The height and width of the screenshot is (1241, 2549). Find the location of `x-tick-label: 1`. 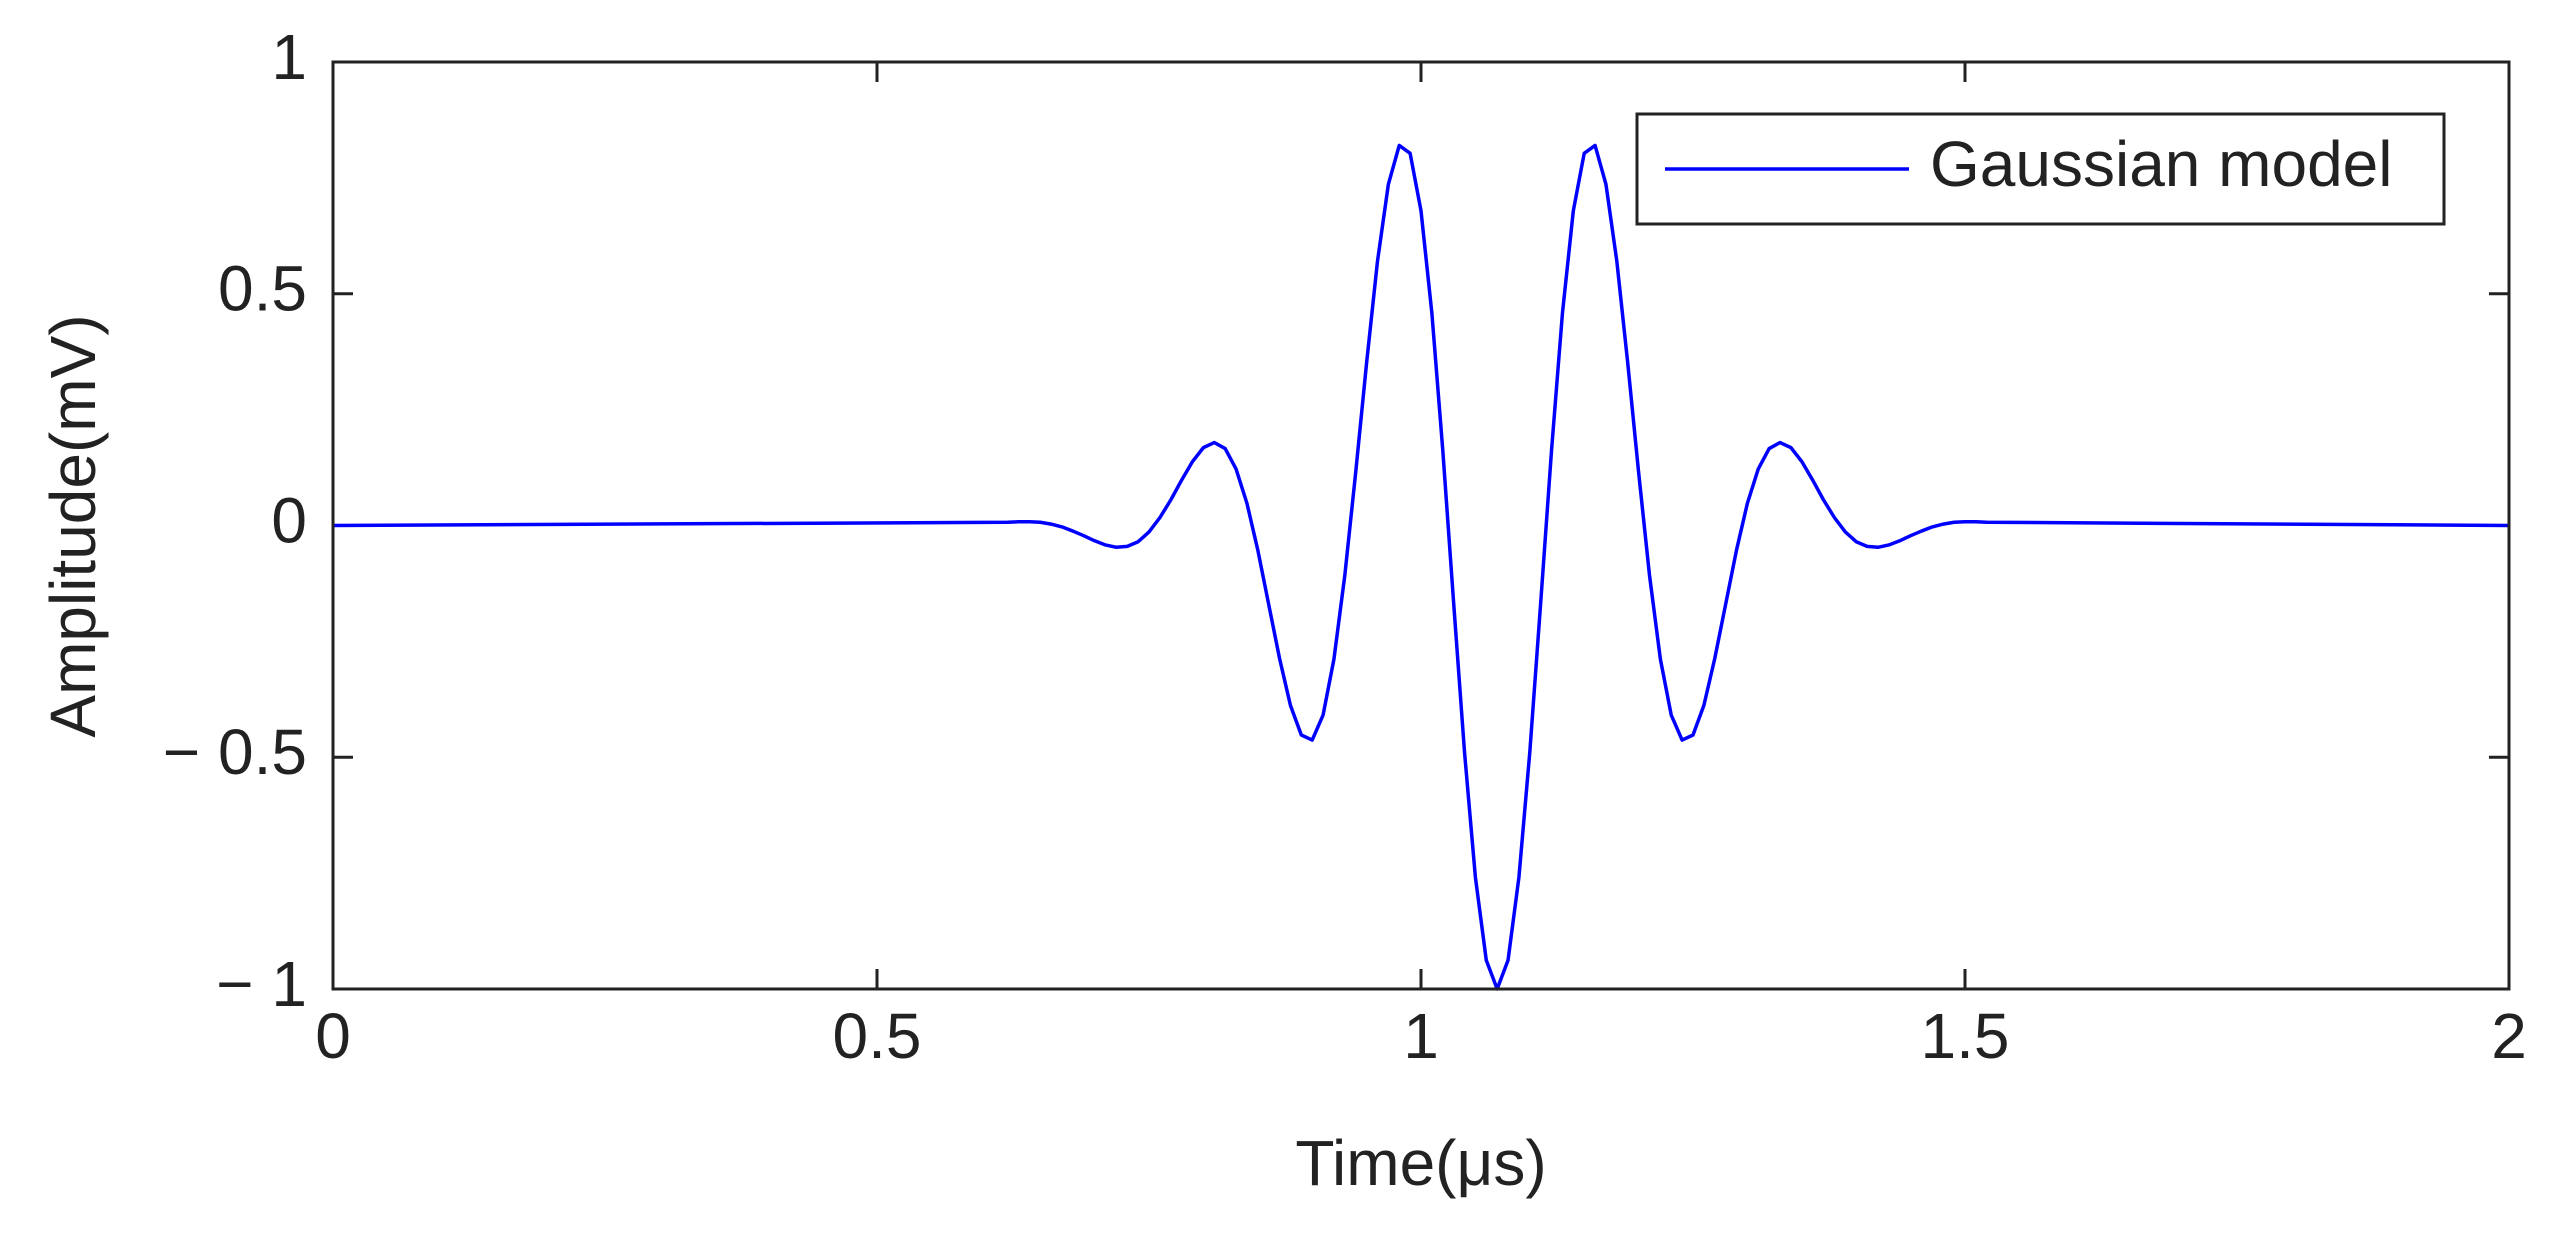

x-tick-label: 1 is located at coordinates (1421, 1036).